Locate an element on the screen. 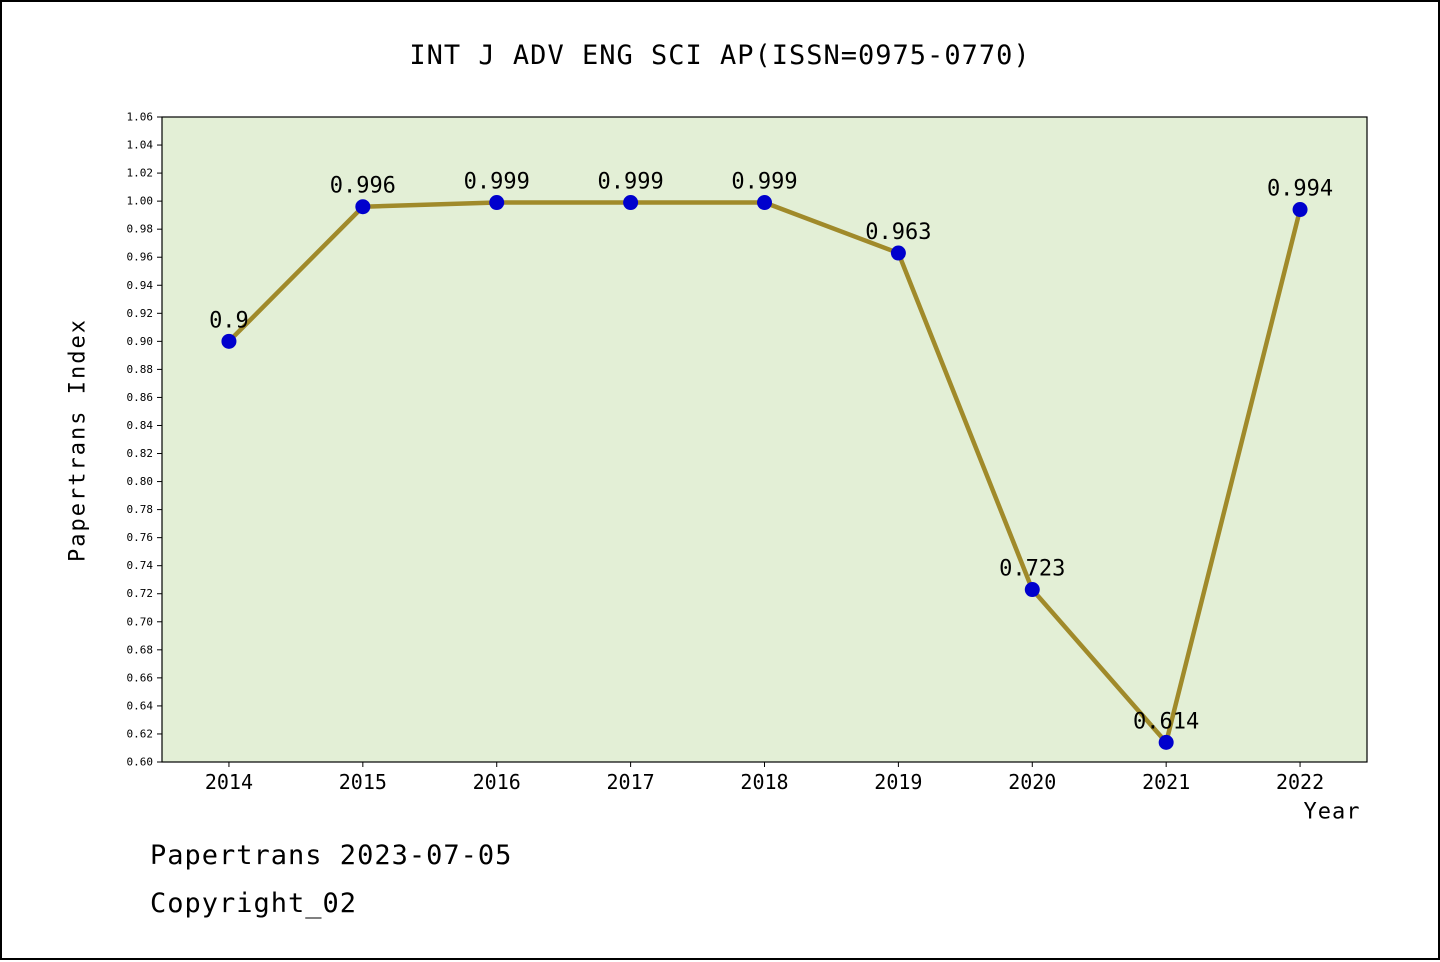  y-tick-label: 0.98 is located at coordinates (140, 229).